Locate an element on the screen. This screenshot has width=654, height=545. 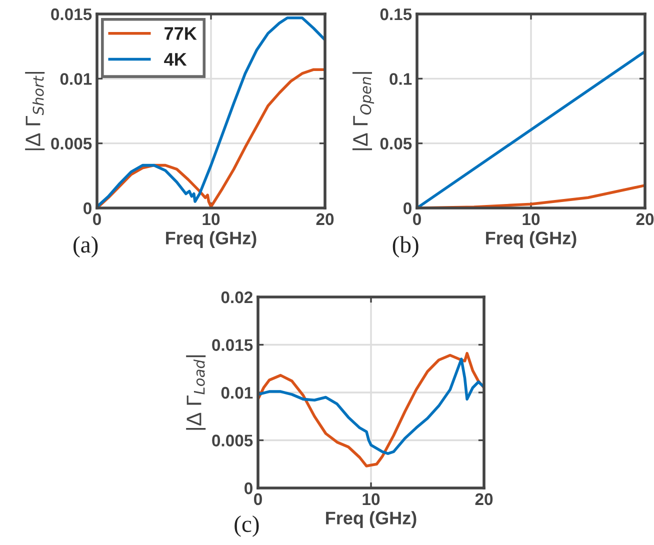
y-axis-title: |Δ Γ$_{Short}$| is located at coordinates (35, 111).